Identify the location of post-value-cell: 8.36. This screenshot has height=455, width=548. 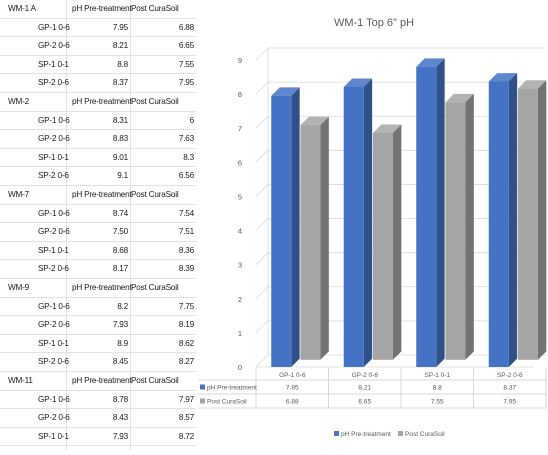
(186, 250).